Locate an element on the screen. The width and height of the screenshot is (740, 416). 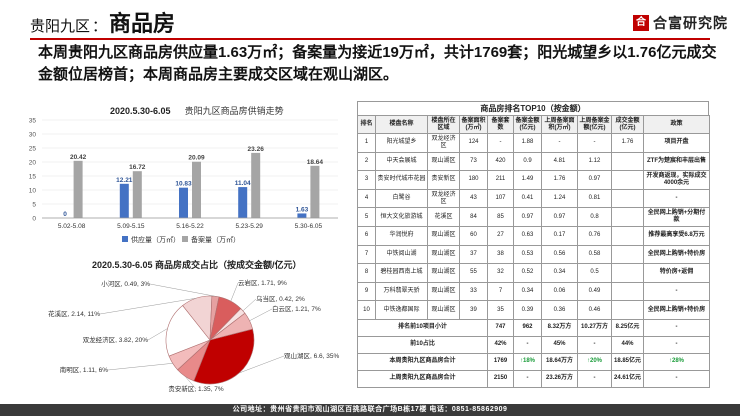
table-cell: 2 is located at coordinates (366, 161).